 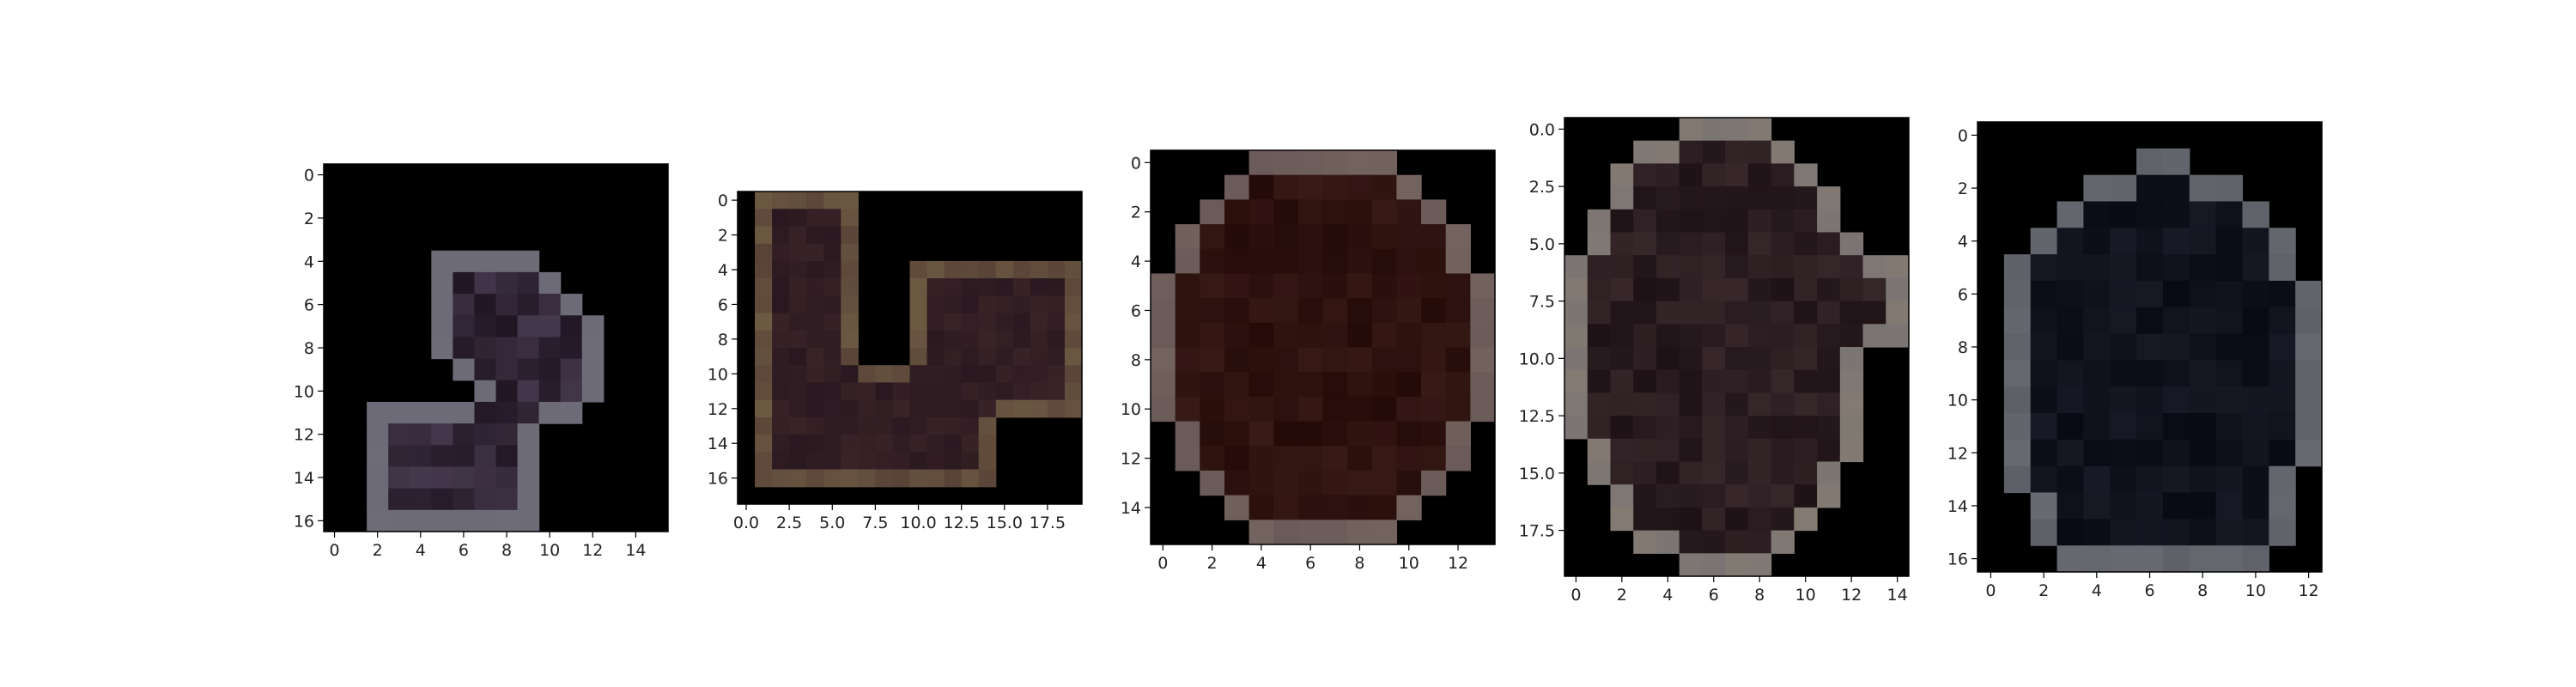 What do you see at coordinates (1261, 563) in the screenshot?
I see `x-tick-label: 4` at bounding box center [1261, 563].